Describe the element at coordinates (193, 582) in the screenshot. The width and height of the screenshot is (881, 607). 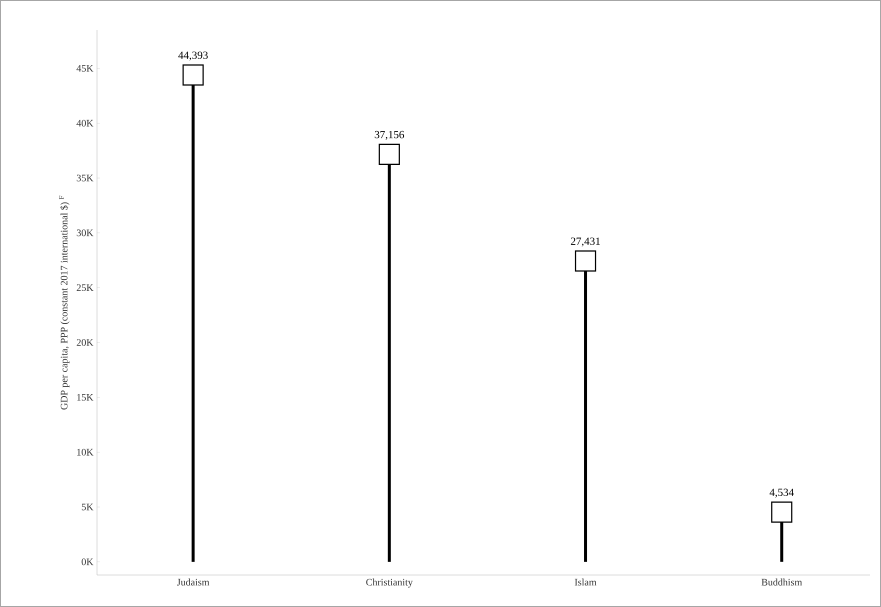
I see `x-tick-label: Judaism` at that location.